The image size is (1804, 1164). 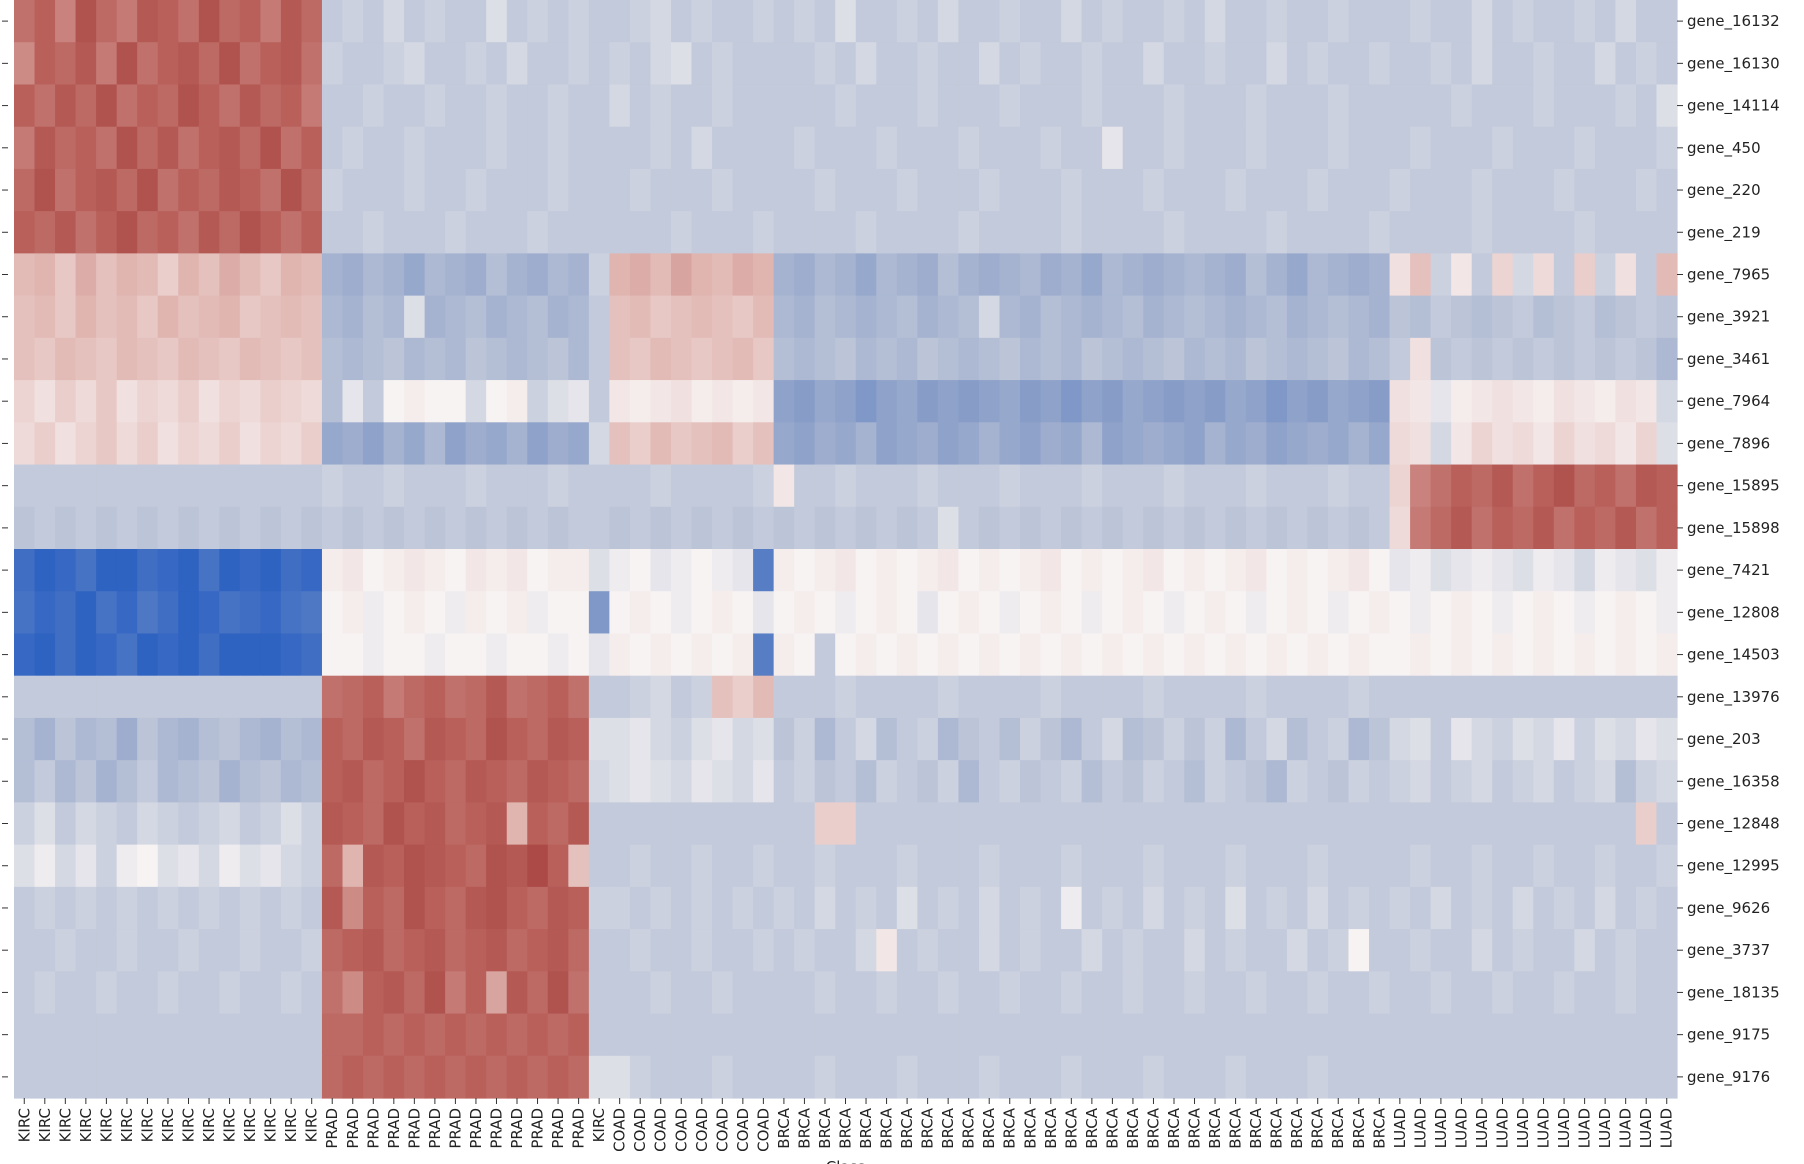 I want to click on x-tick-label: COAD, so click(x=661, y=1130).